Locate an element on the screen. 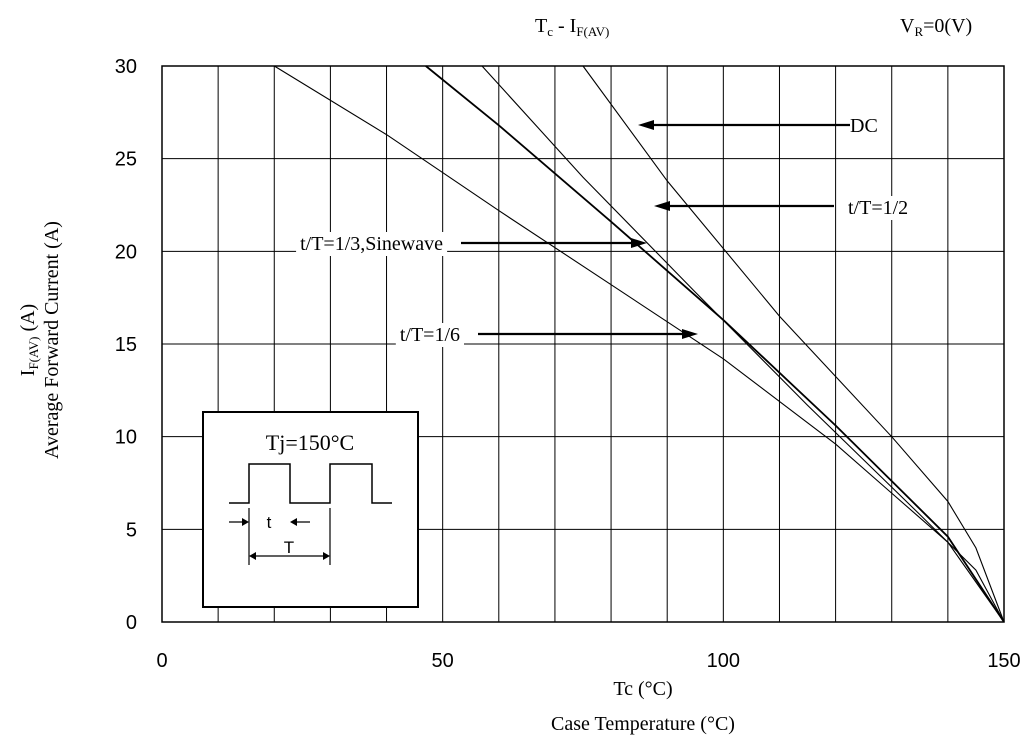 This screenshot has height=751, width=1026. y-axis-label: IF(AV) (A) is located at coordinates (29, 340).